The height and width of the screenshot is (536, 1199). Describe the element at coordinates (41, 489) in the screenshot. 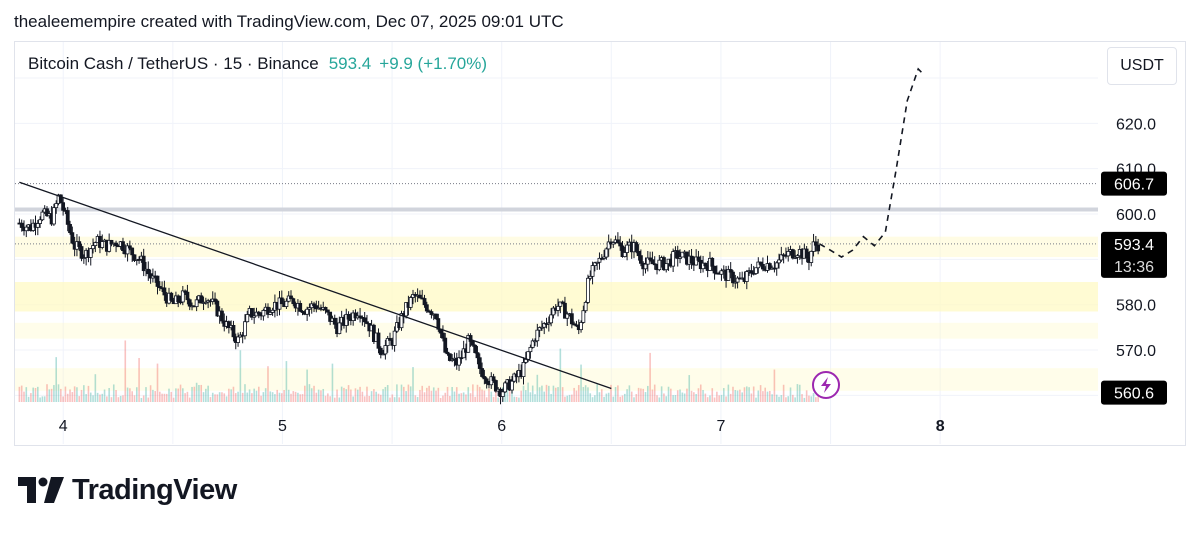

I see `tradingview-logo-icon` at that location.